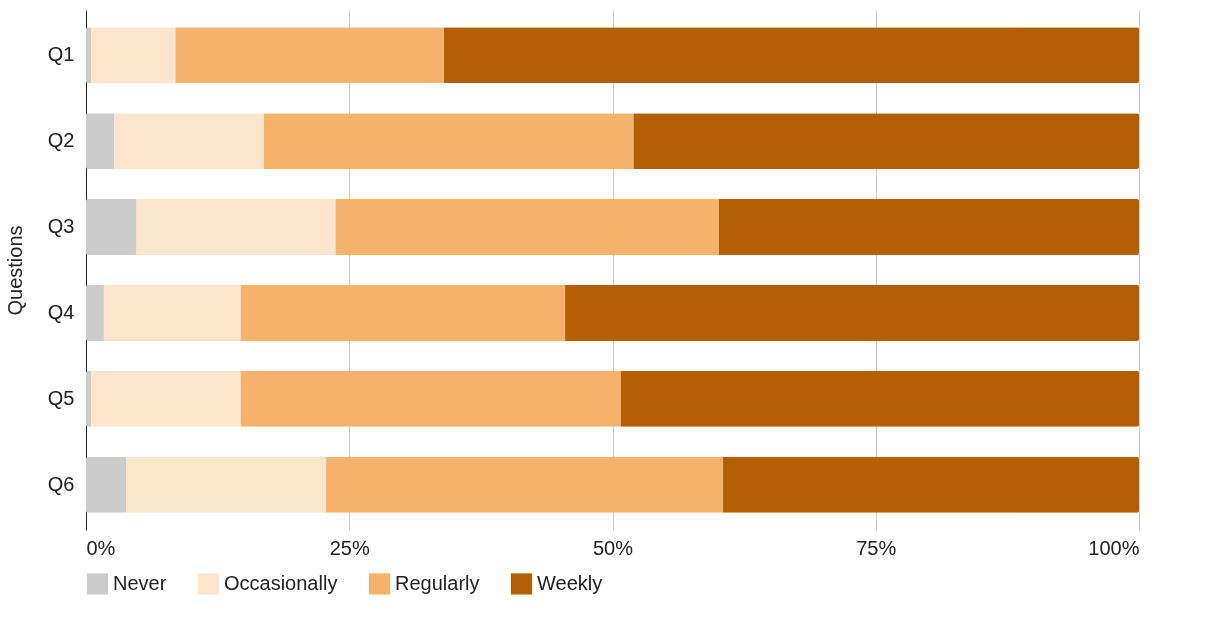  Describe the element at coordinates (570, 582) in the screenshot. I see `legend-label: Weekly` at that location.